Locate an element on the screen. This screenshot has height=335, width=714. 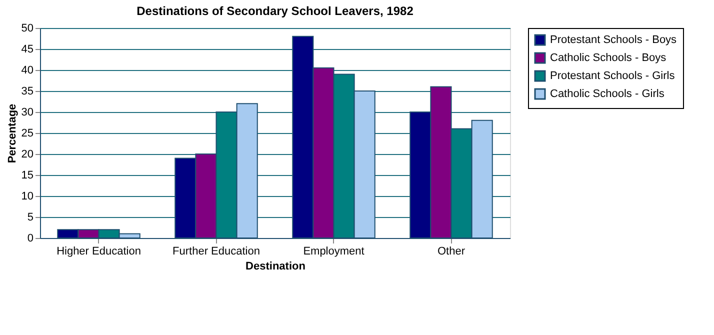
y-tick-label: 20 is located at coordinates (27, 154).